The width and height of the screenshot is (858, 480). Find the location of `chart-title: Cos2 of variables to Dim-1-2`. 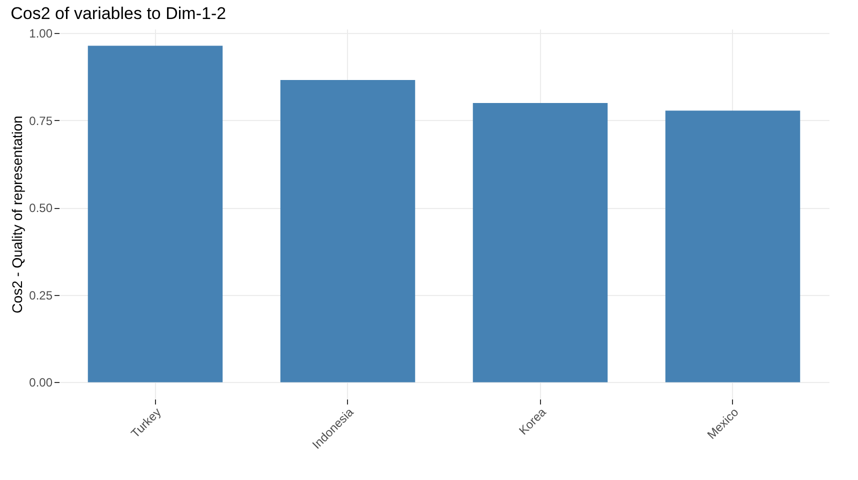

chart-title: Cos2 of variables to Dim-1-2 is located at coordinates (118, 14).